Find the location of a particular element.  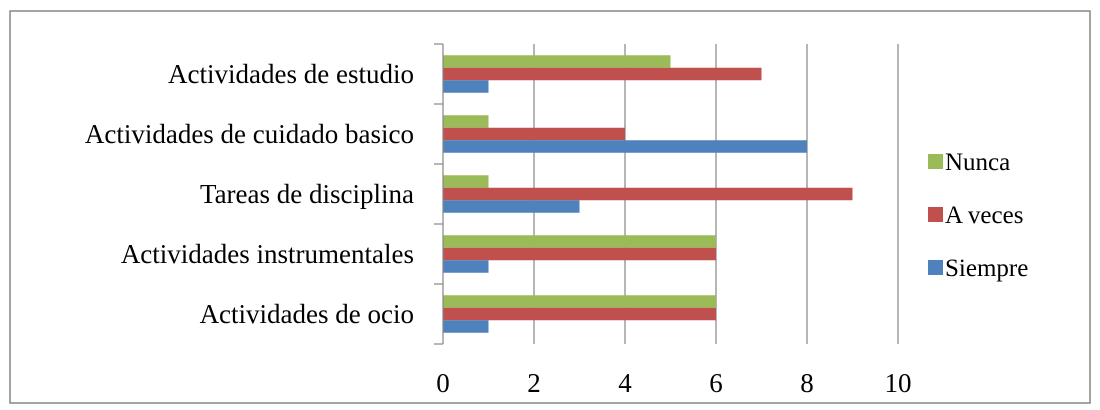

y-tick-label: Actividades de estudio is located at coordinates (291, 74).